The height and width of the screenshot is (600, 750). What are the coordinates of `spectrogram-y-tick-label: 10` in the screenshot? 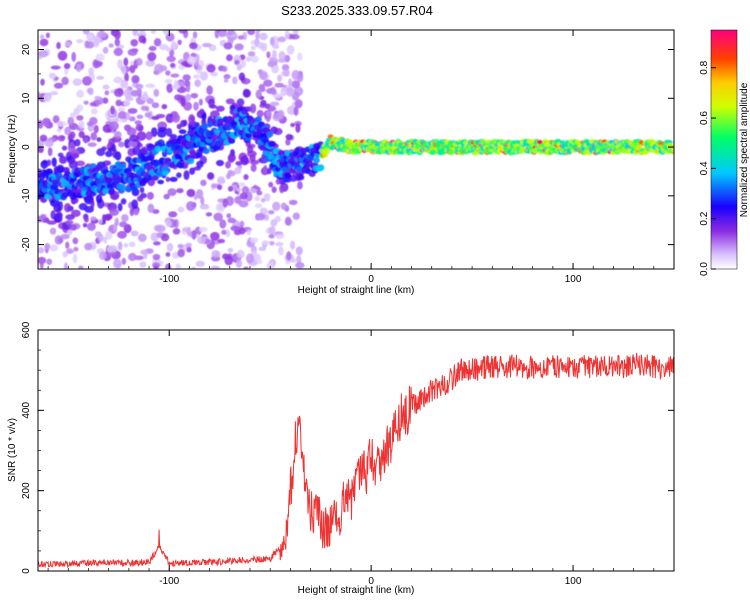 It's located at (26, 98).